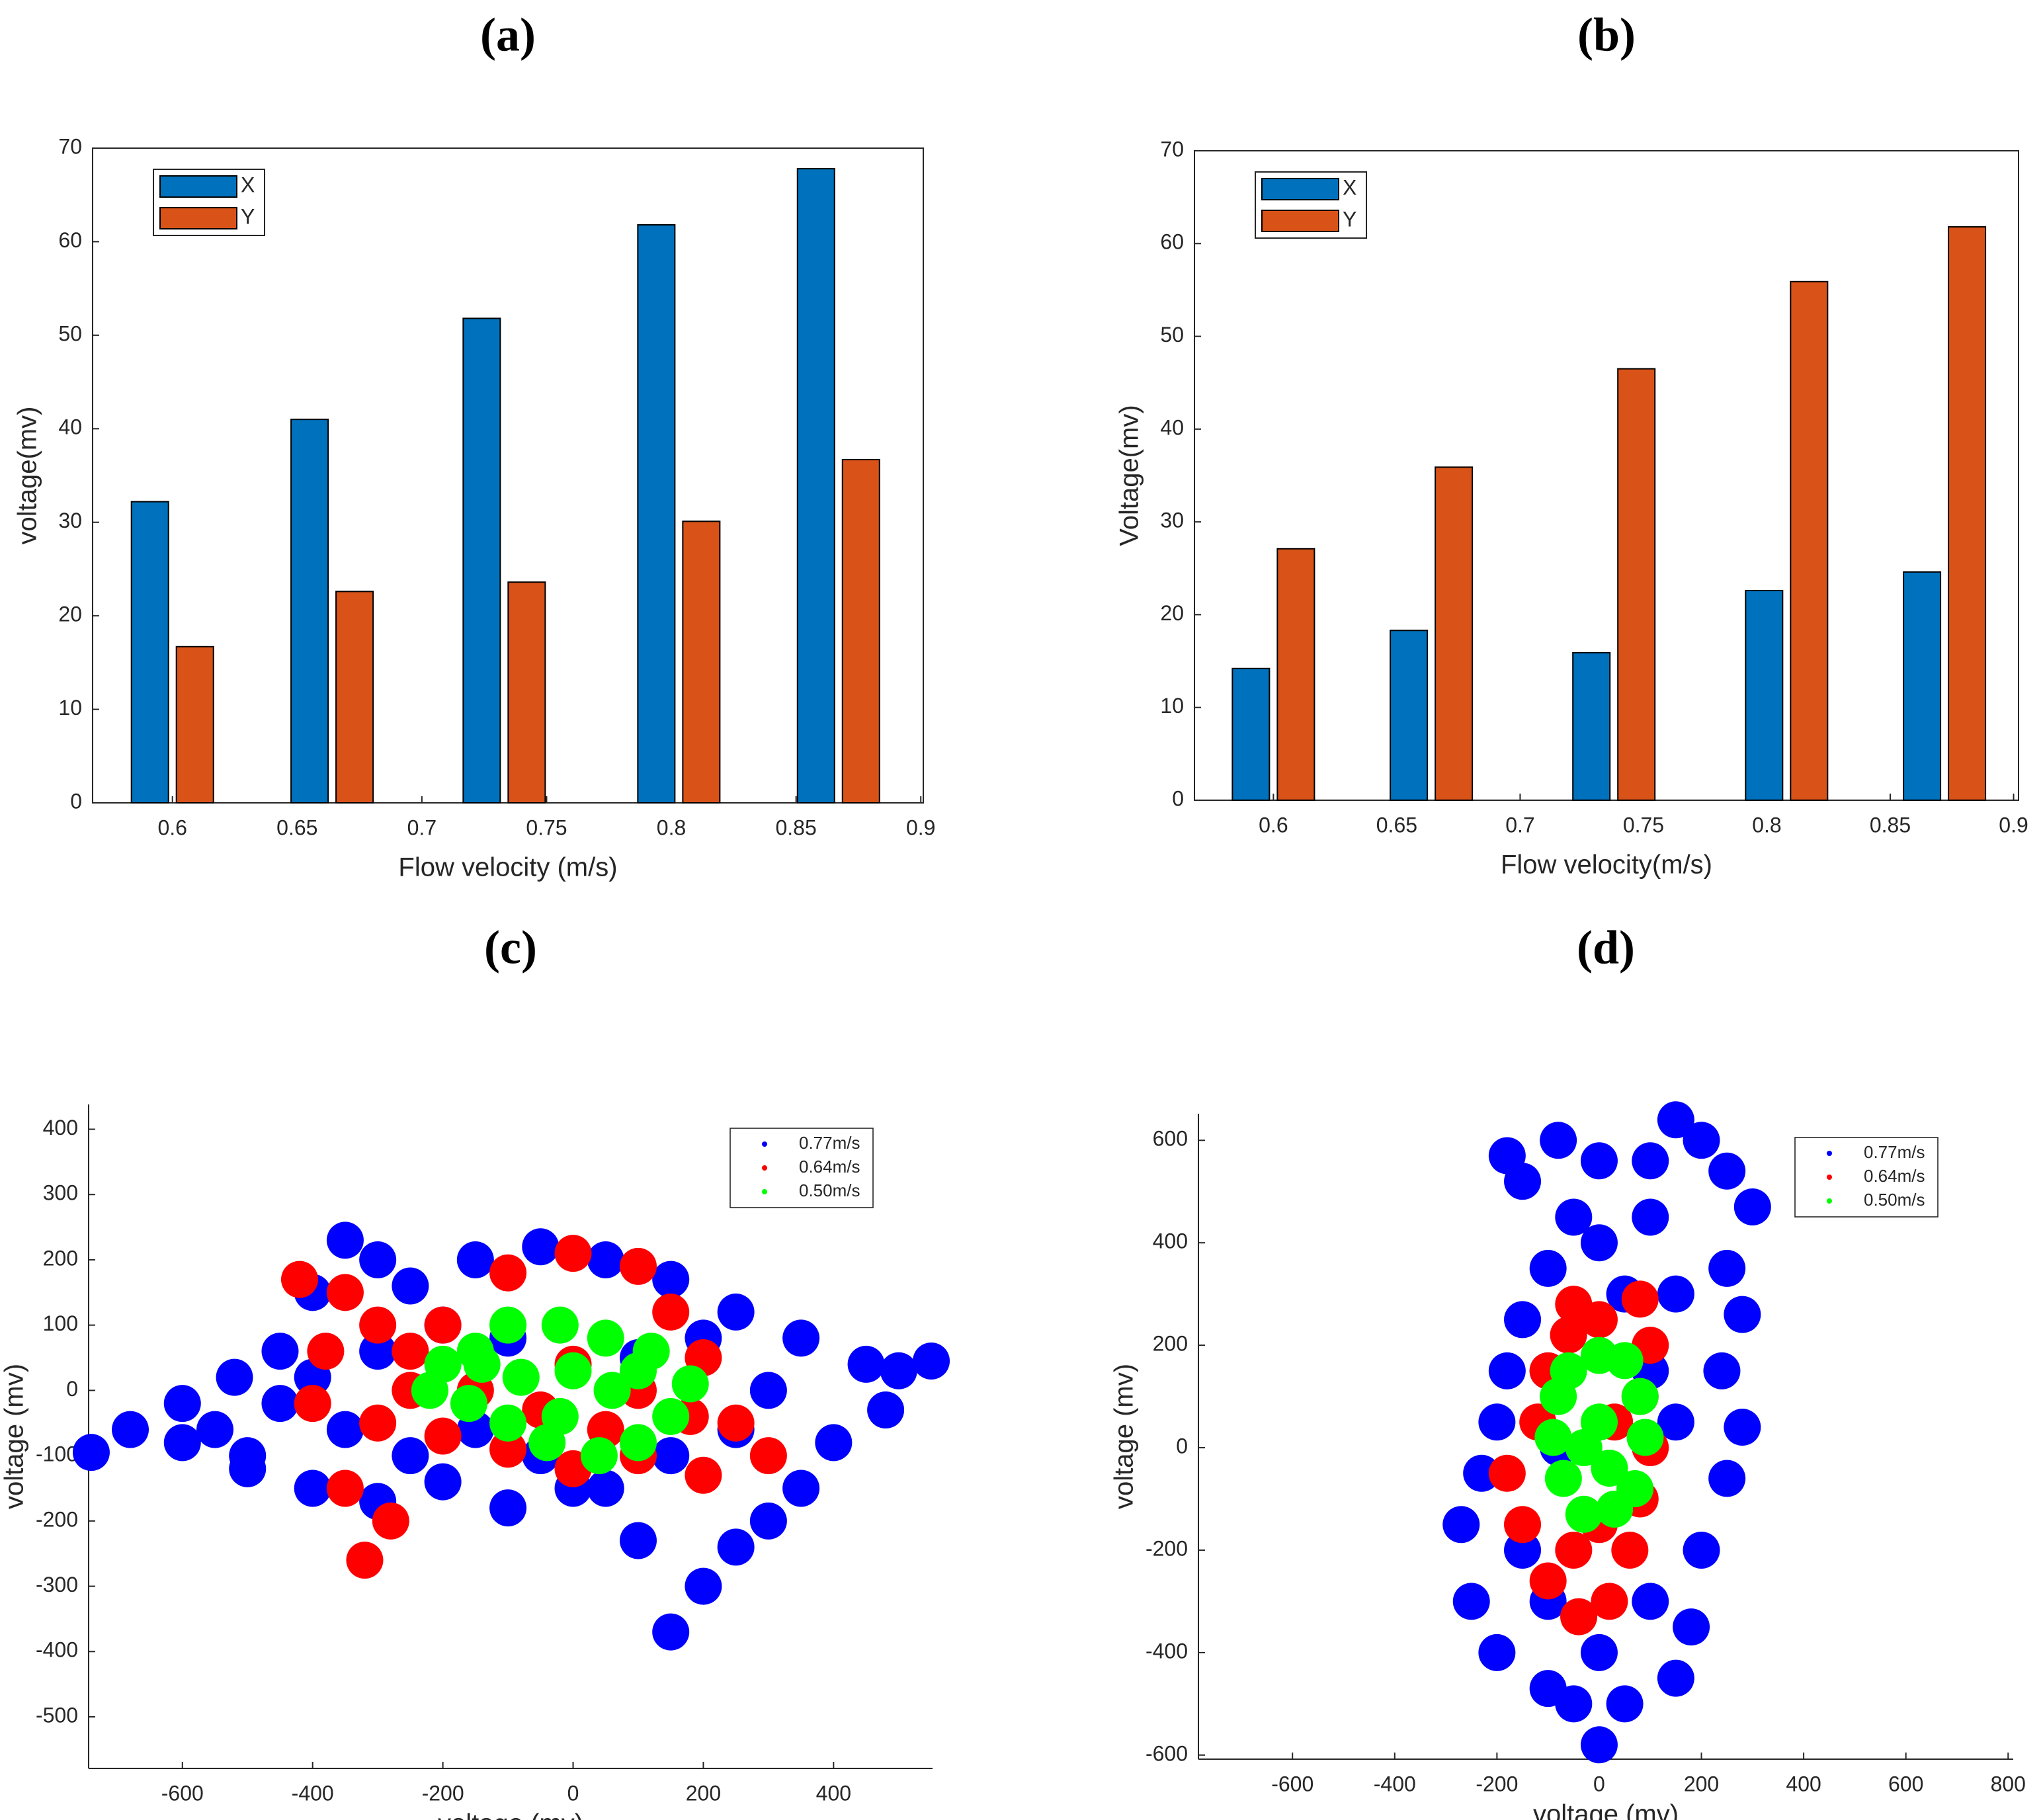  I want to click on x-tick-label: 0.9, so click(921, 827).